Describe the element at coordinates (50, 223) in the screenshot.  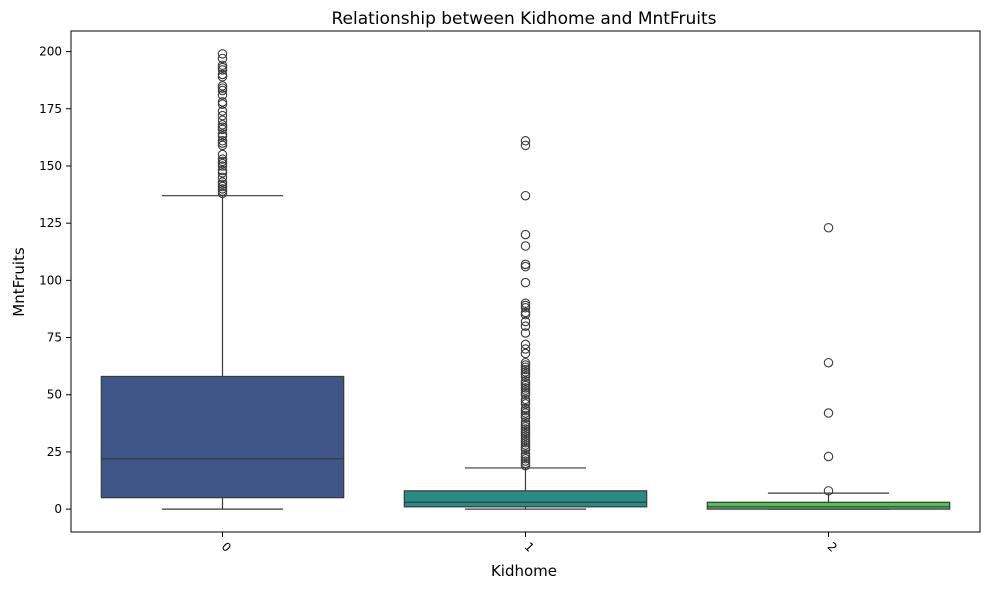
I see `y-tick-label: 125` at that location.